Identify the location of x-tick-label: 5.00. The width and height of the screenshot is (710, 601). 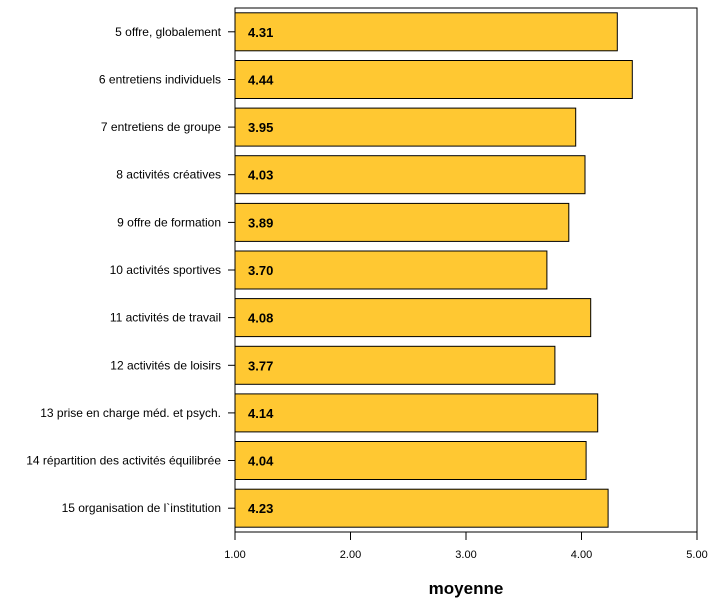
(696, 555).